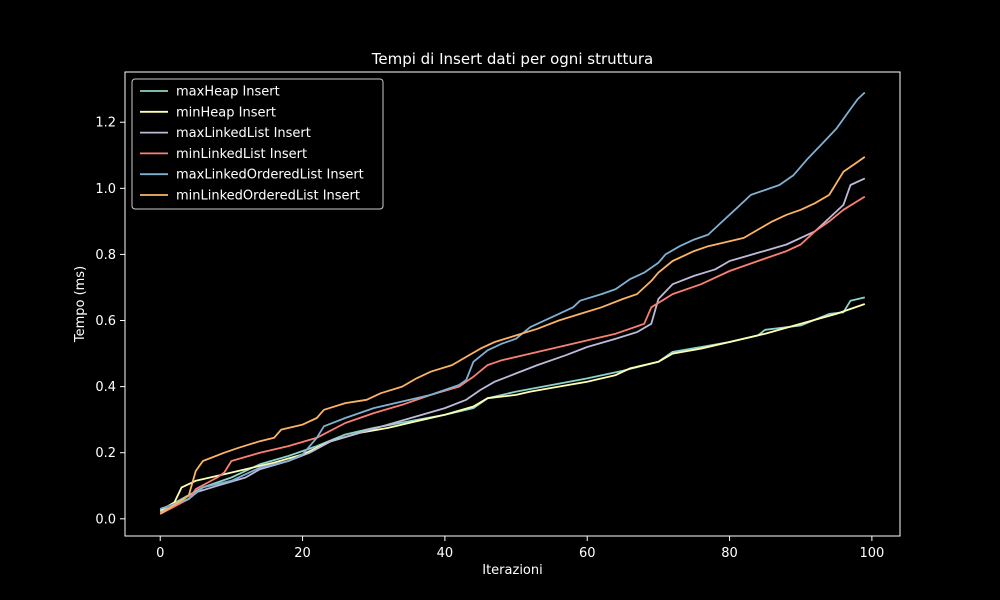  Describe the element at coordinates (105, 453) in the screenshot. I see `y-tick-label: 0.2` at that location.